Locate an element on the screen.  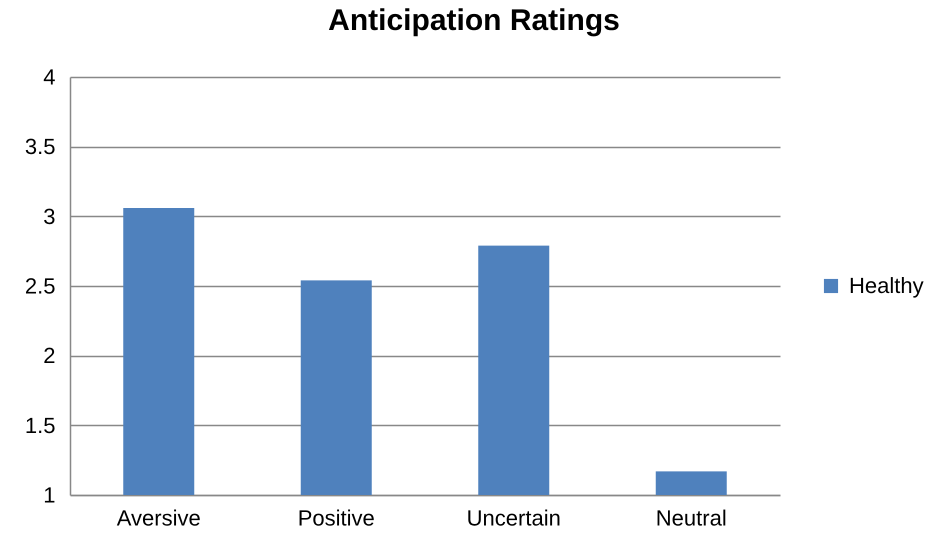
y-tick-label: 2 is located at coordinates (49, 355).